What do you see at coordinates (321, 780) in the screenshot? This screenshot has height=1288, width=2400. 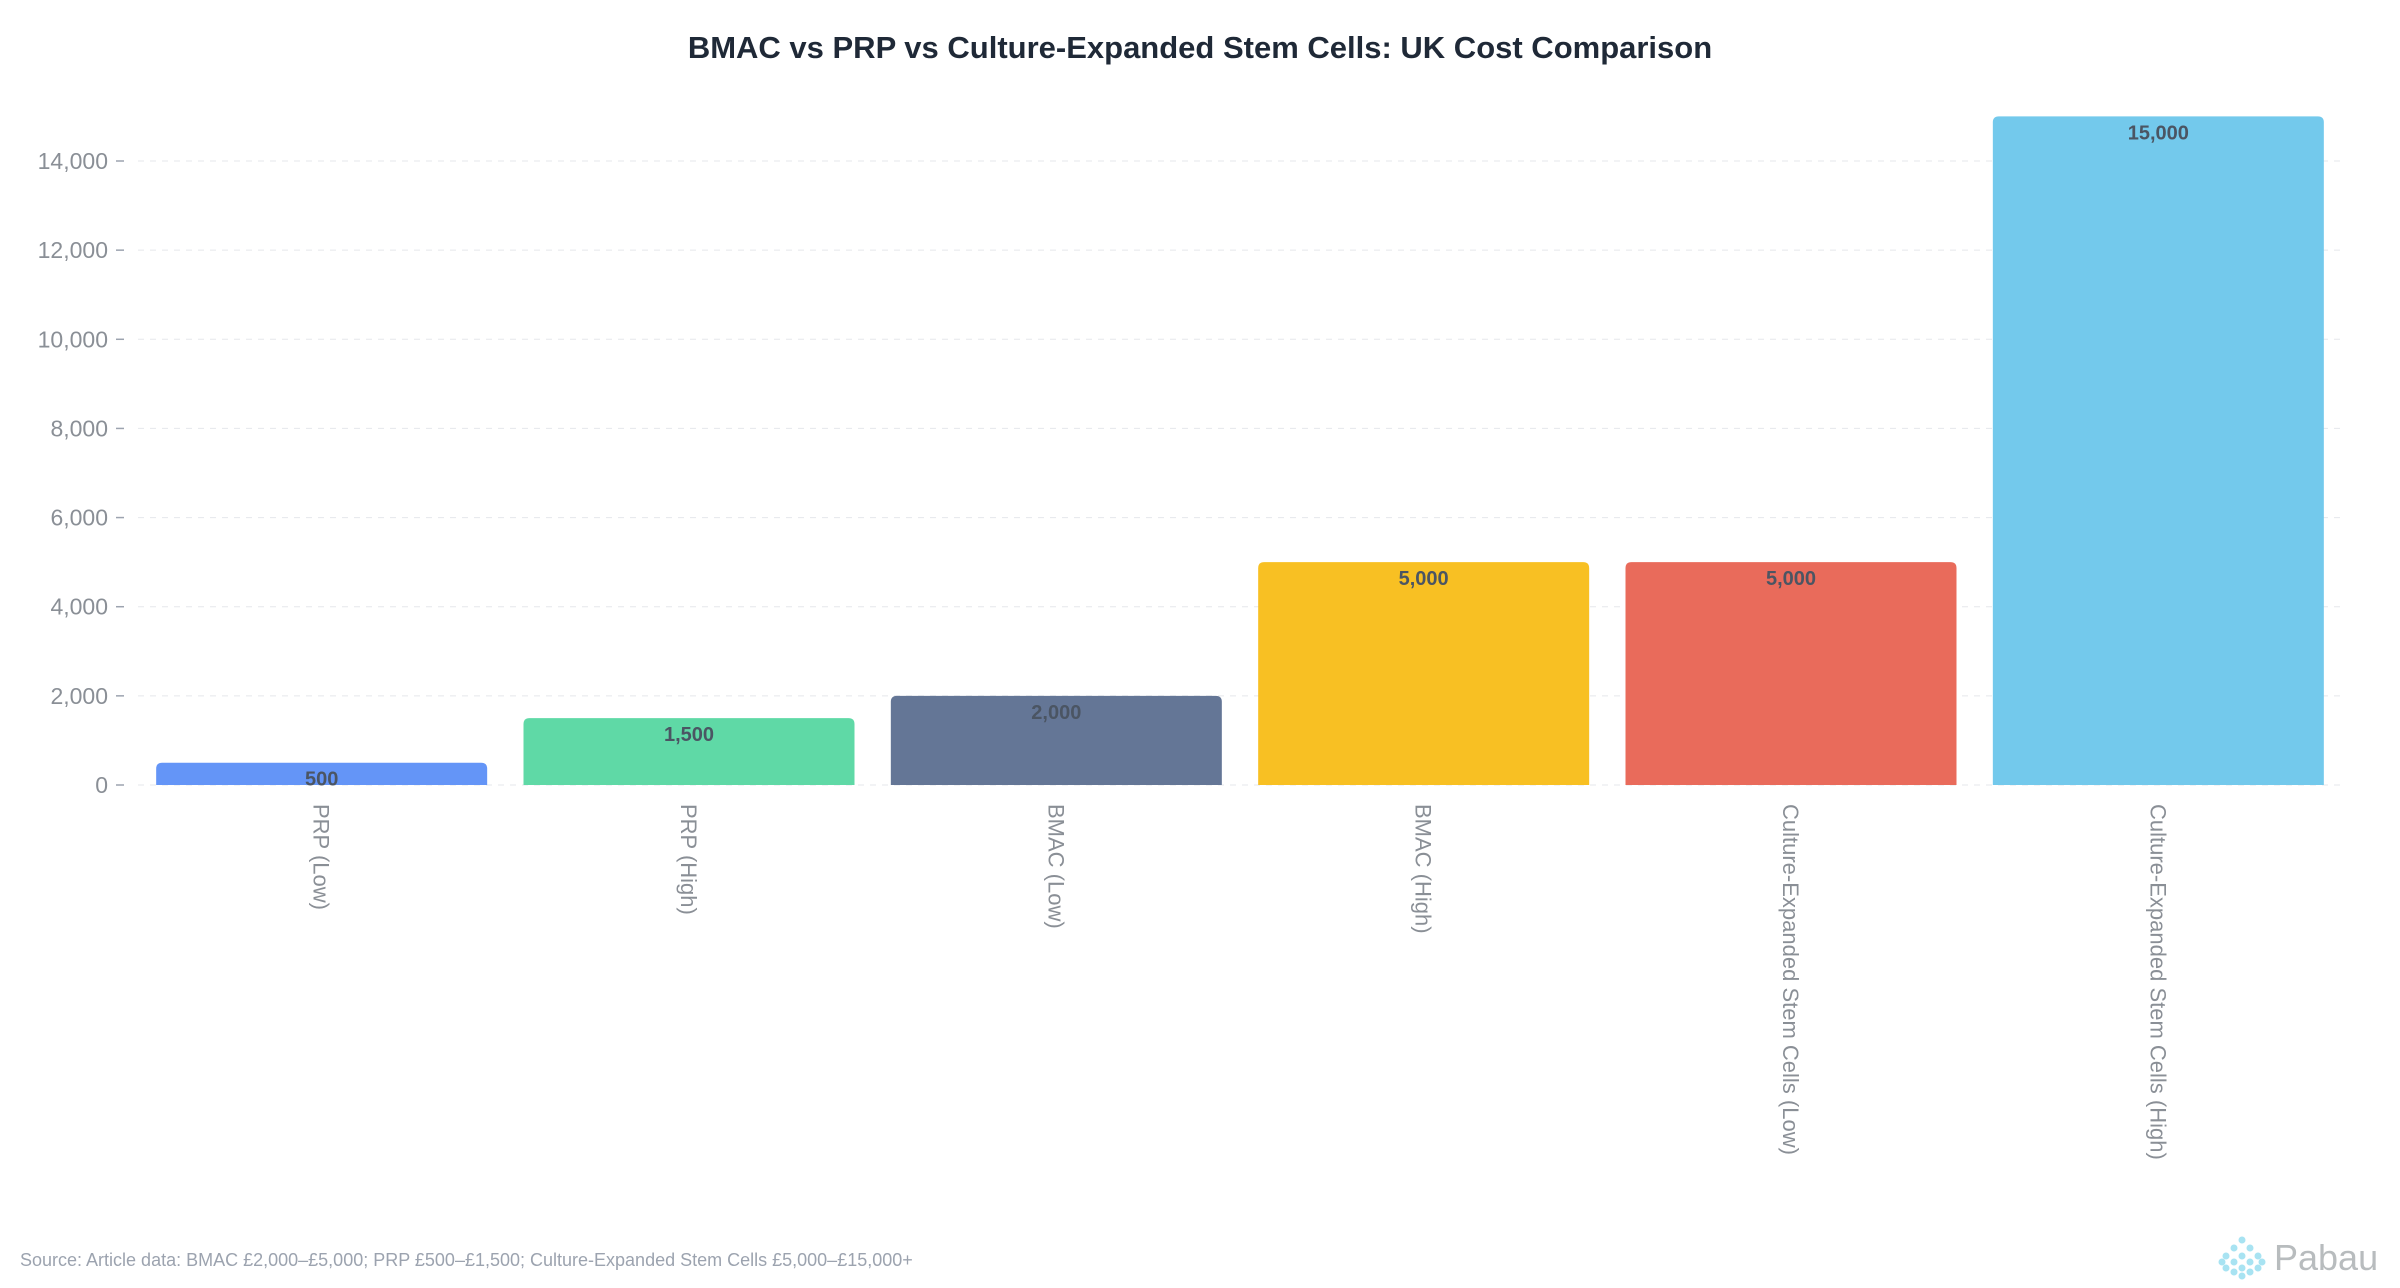 I see `data-label: 500` at bounding box center [321, 780].